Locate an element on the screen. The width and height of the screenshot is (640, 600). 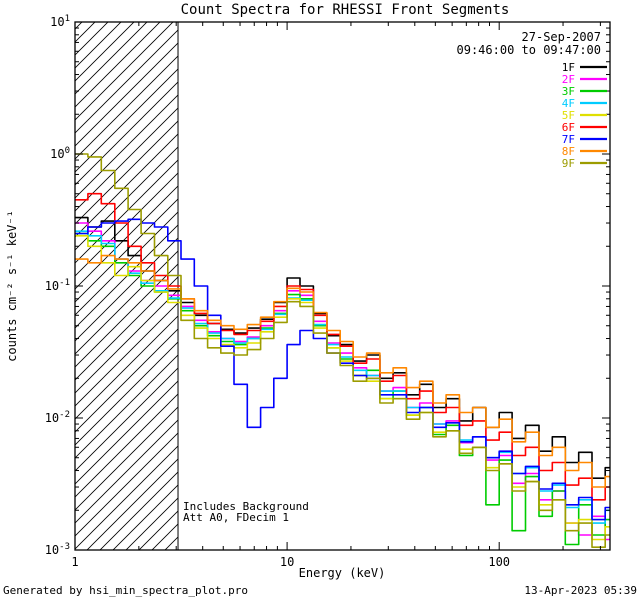
legend-label-6F: 6F is located at coordinates (568, 127).